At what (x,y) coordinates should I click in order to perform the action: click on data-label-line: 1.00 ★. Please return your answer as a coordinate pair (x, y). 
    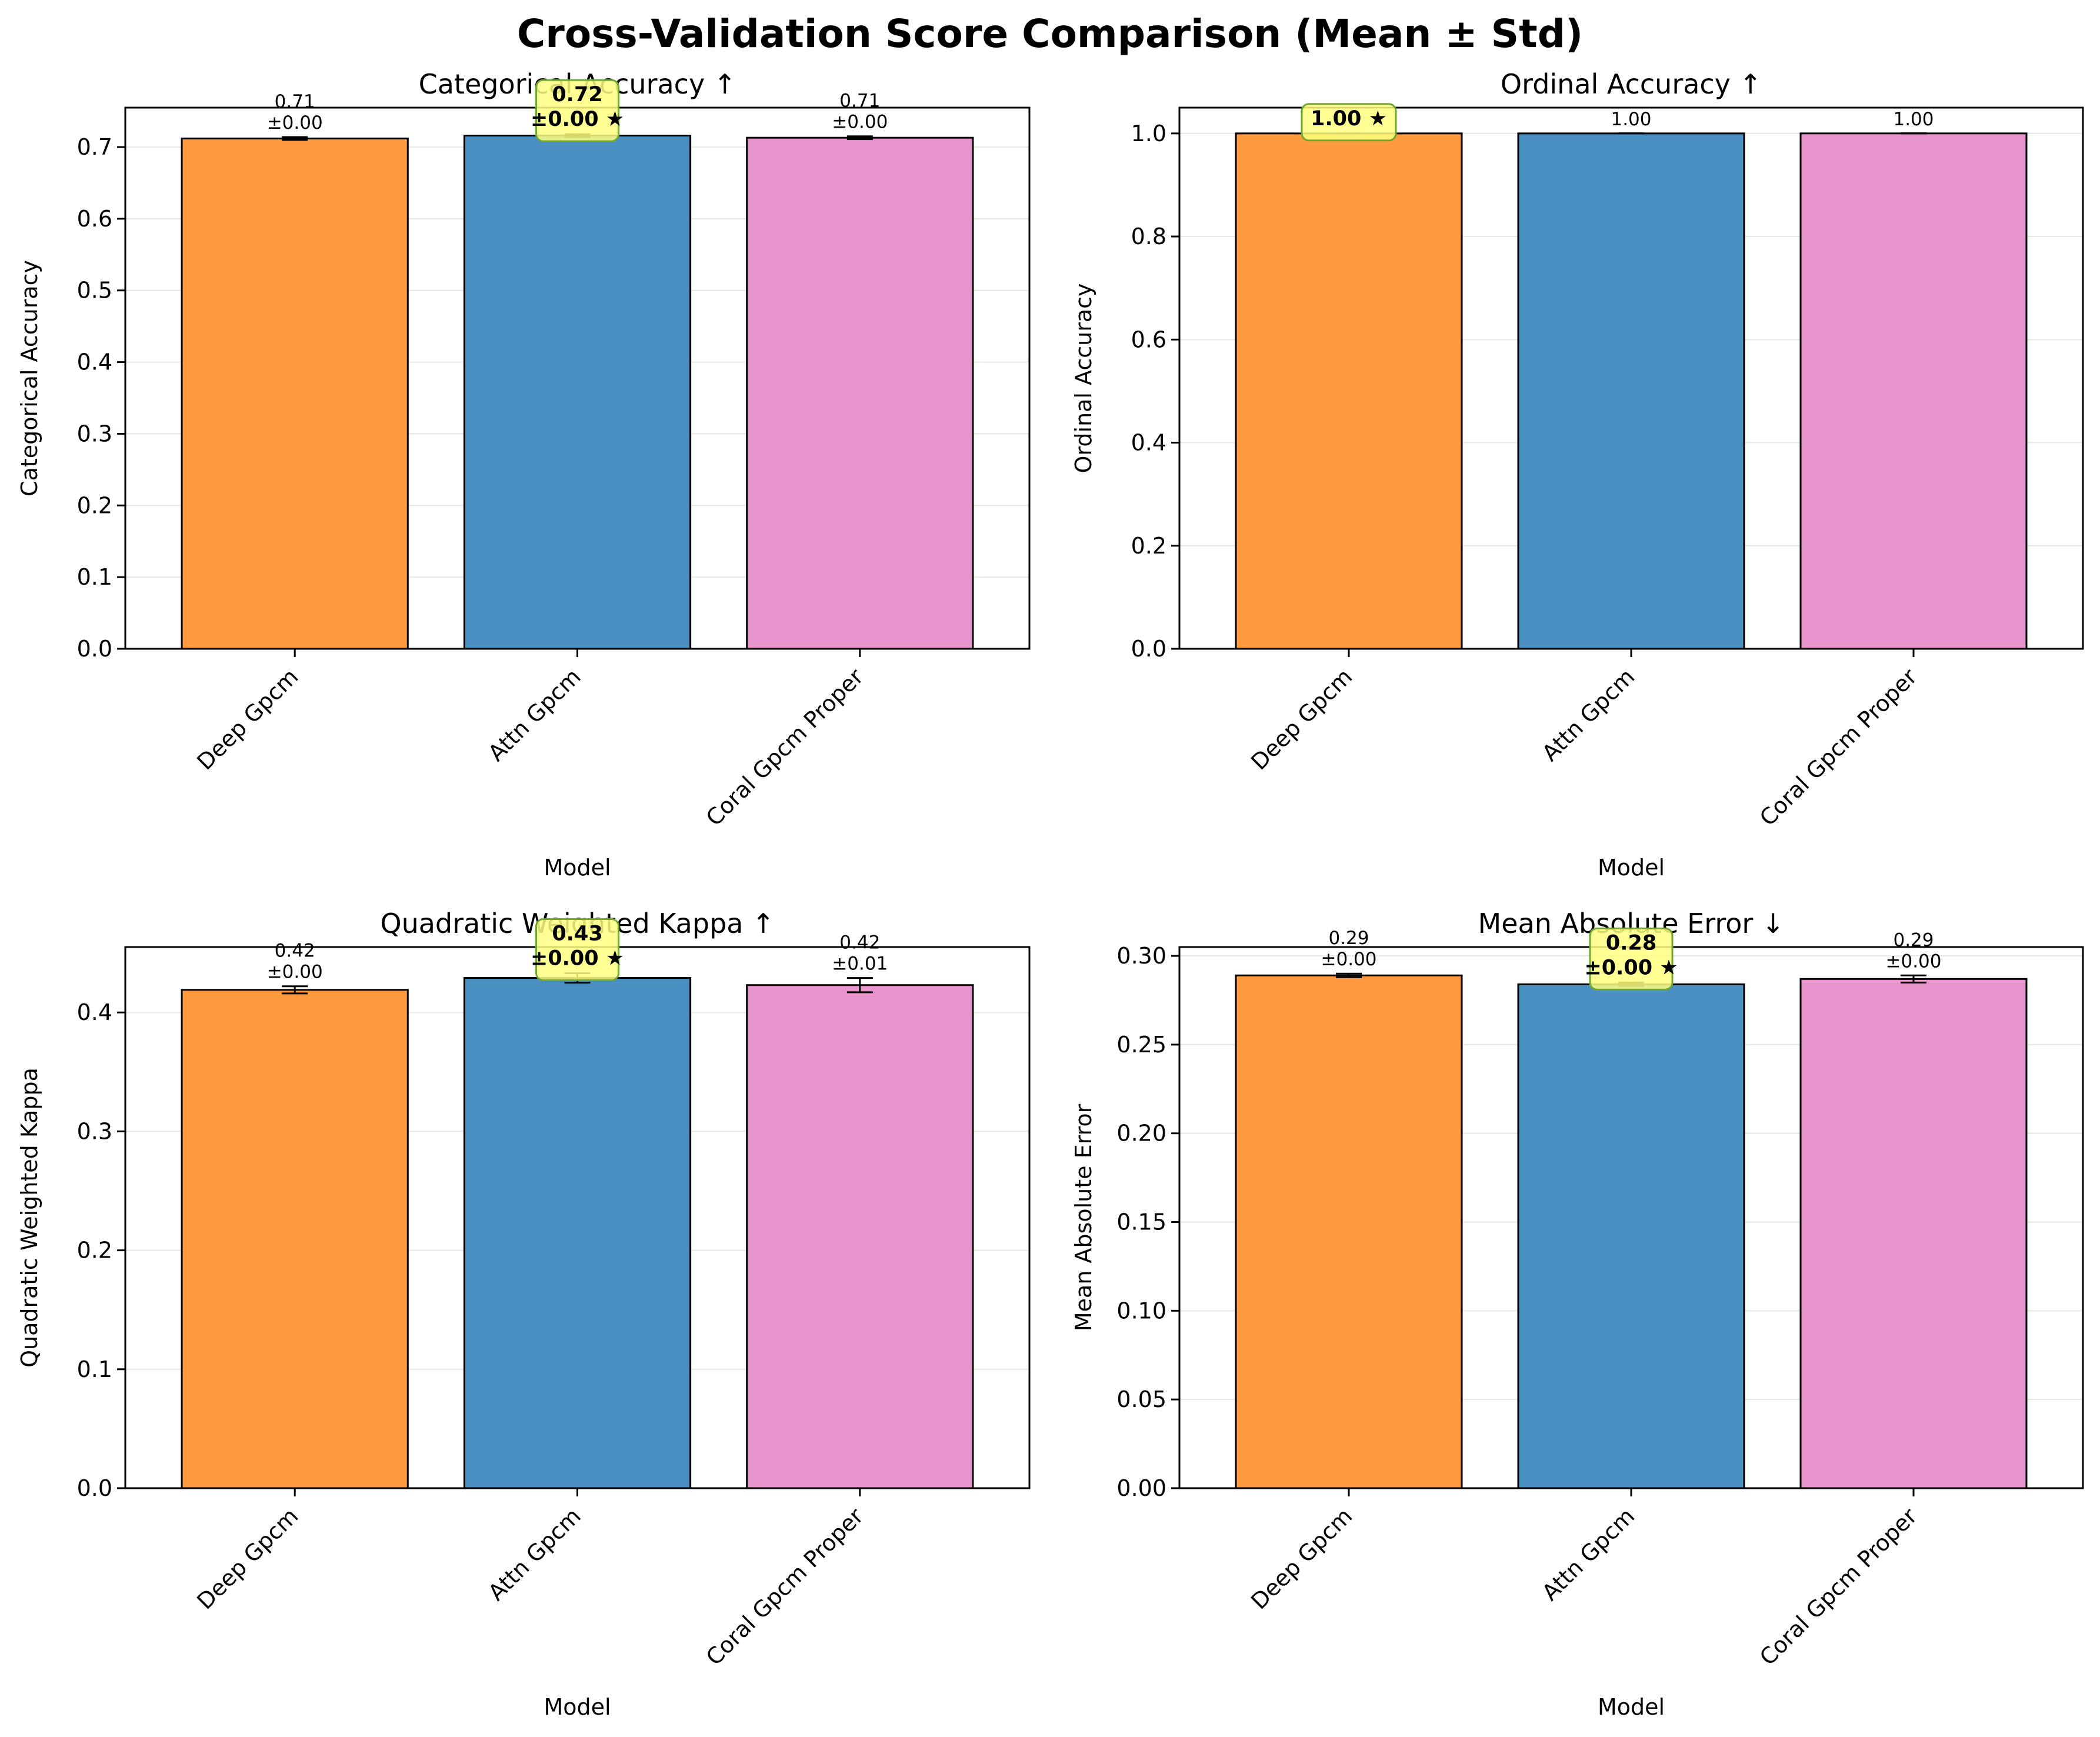
    Looking at the image, I should click on (1349, 119).